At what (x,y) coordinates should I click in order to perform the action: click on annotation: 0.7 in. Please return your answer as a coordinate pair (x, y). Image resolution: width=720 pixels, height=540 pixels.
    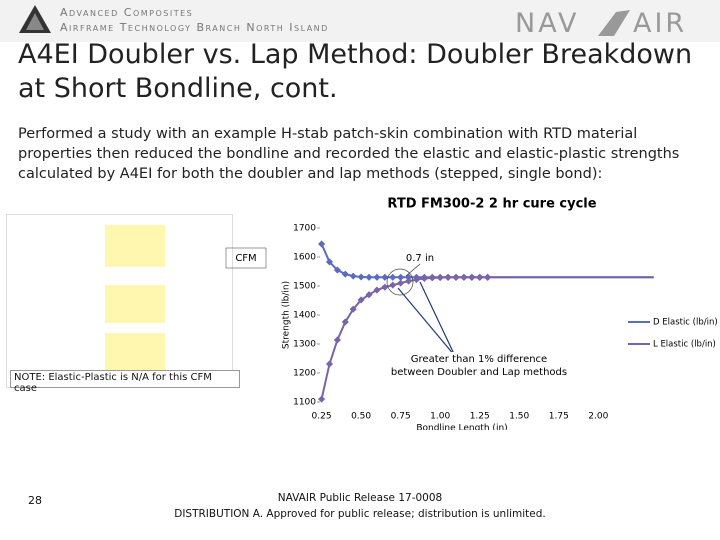
    Looking at the image, I should click on (420, 258).